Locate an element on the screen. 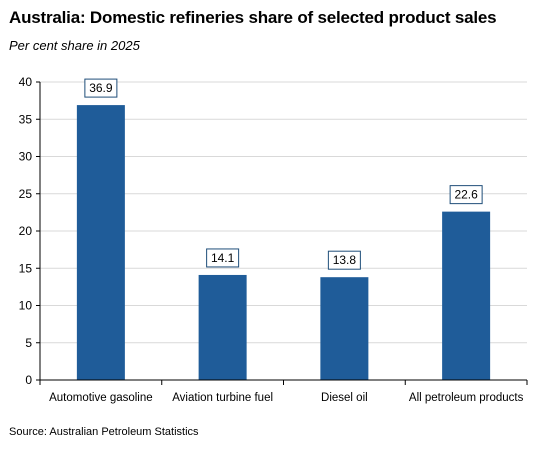 Image resolution: width=548 pixels, height=454 pixels. y-tick-label: 40 is located at coordinates (26, 82).